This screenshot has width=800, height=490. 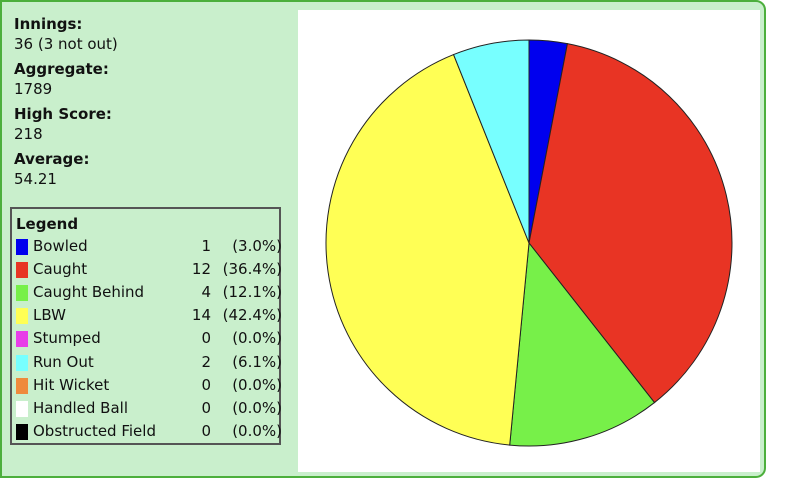 I want to click on stat-aggregate: Aggregate: 1789, so click(x=149, y=79).